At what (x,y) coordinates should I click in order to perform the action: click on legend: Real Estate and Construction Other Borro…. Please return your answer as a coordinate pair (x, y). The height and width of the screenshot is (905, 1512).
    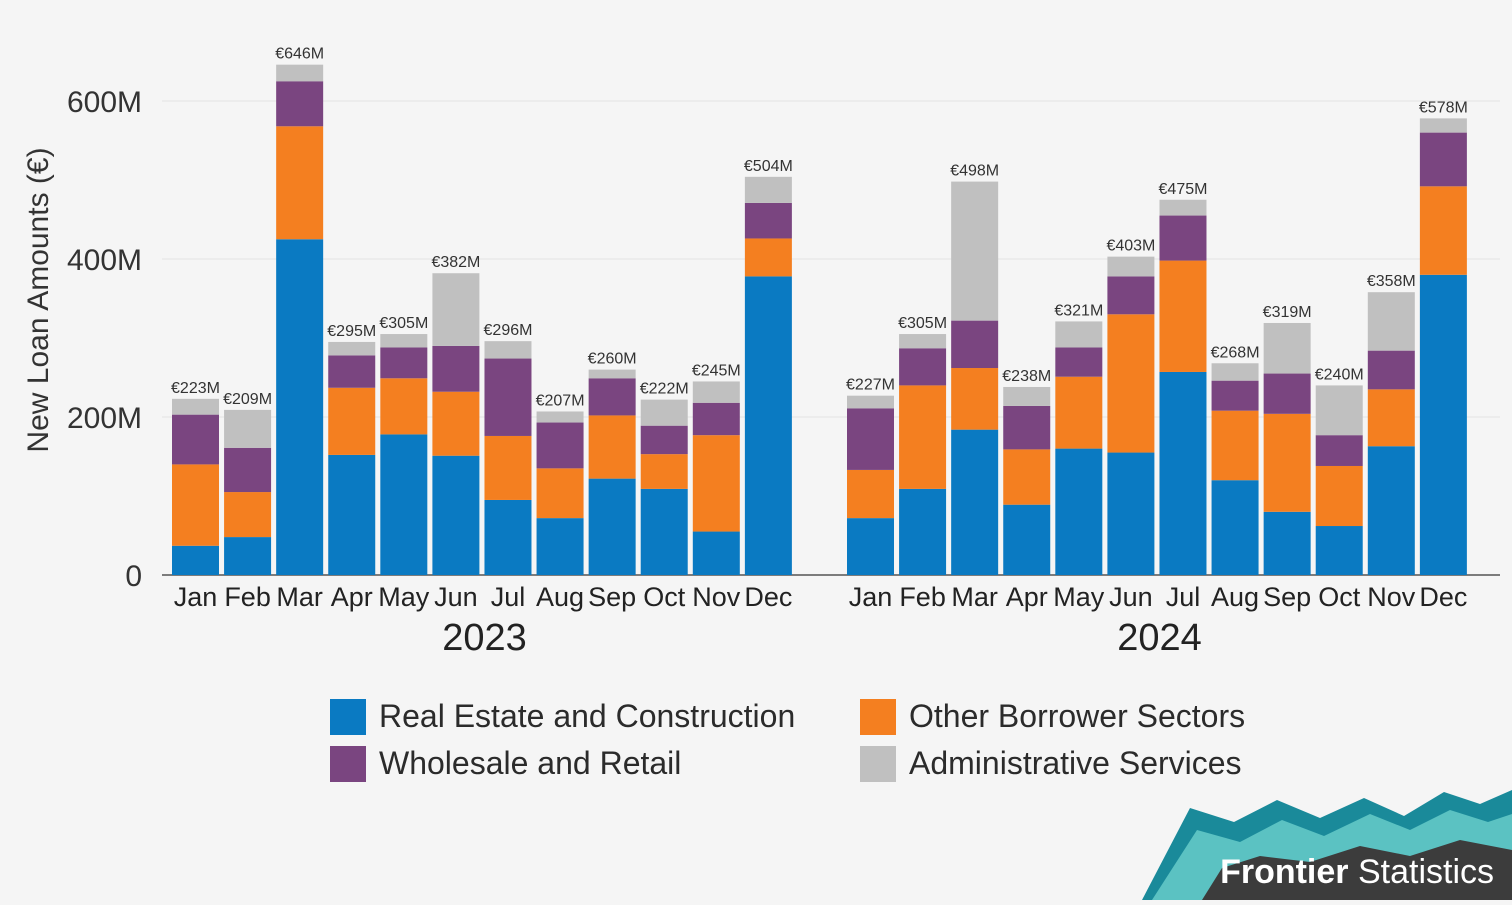
    Looking at the image, I should click on (830, 748).